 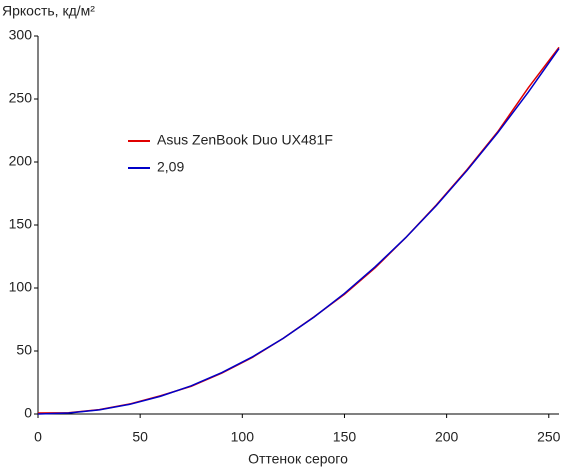 What do you see at coordinates (170, 167) in the screenshot?
I see `legend-label: 2,09` at bounding box center [170, 167].